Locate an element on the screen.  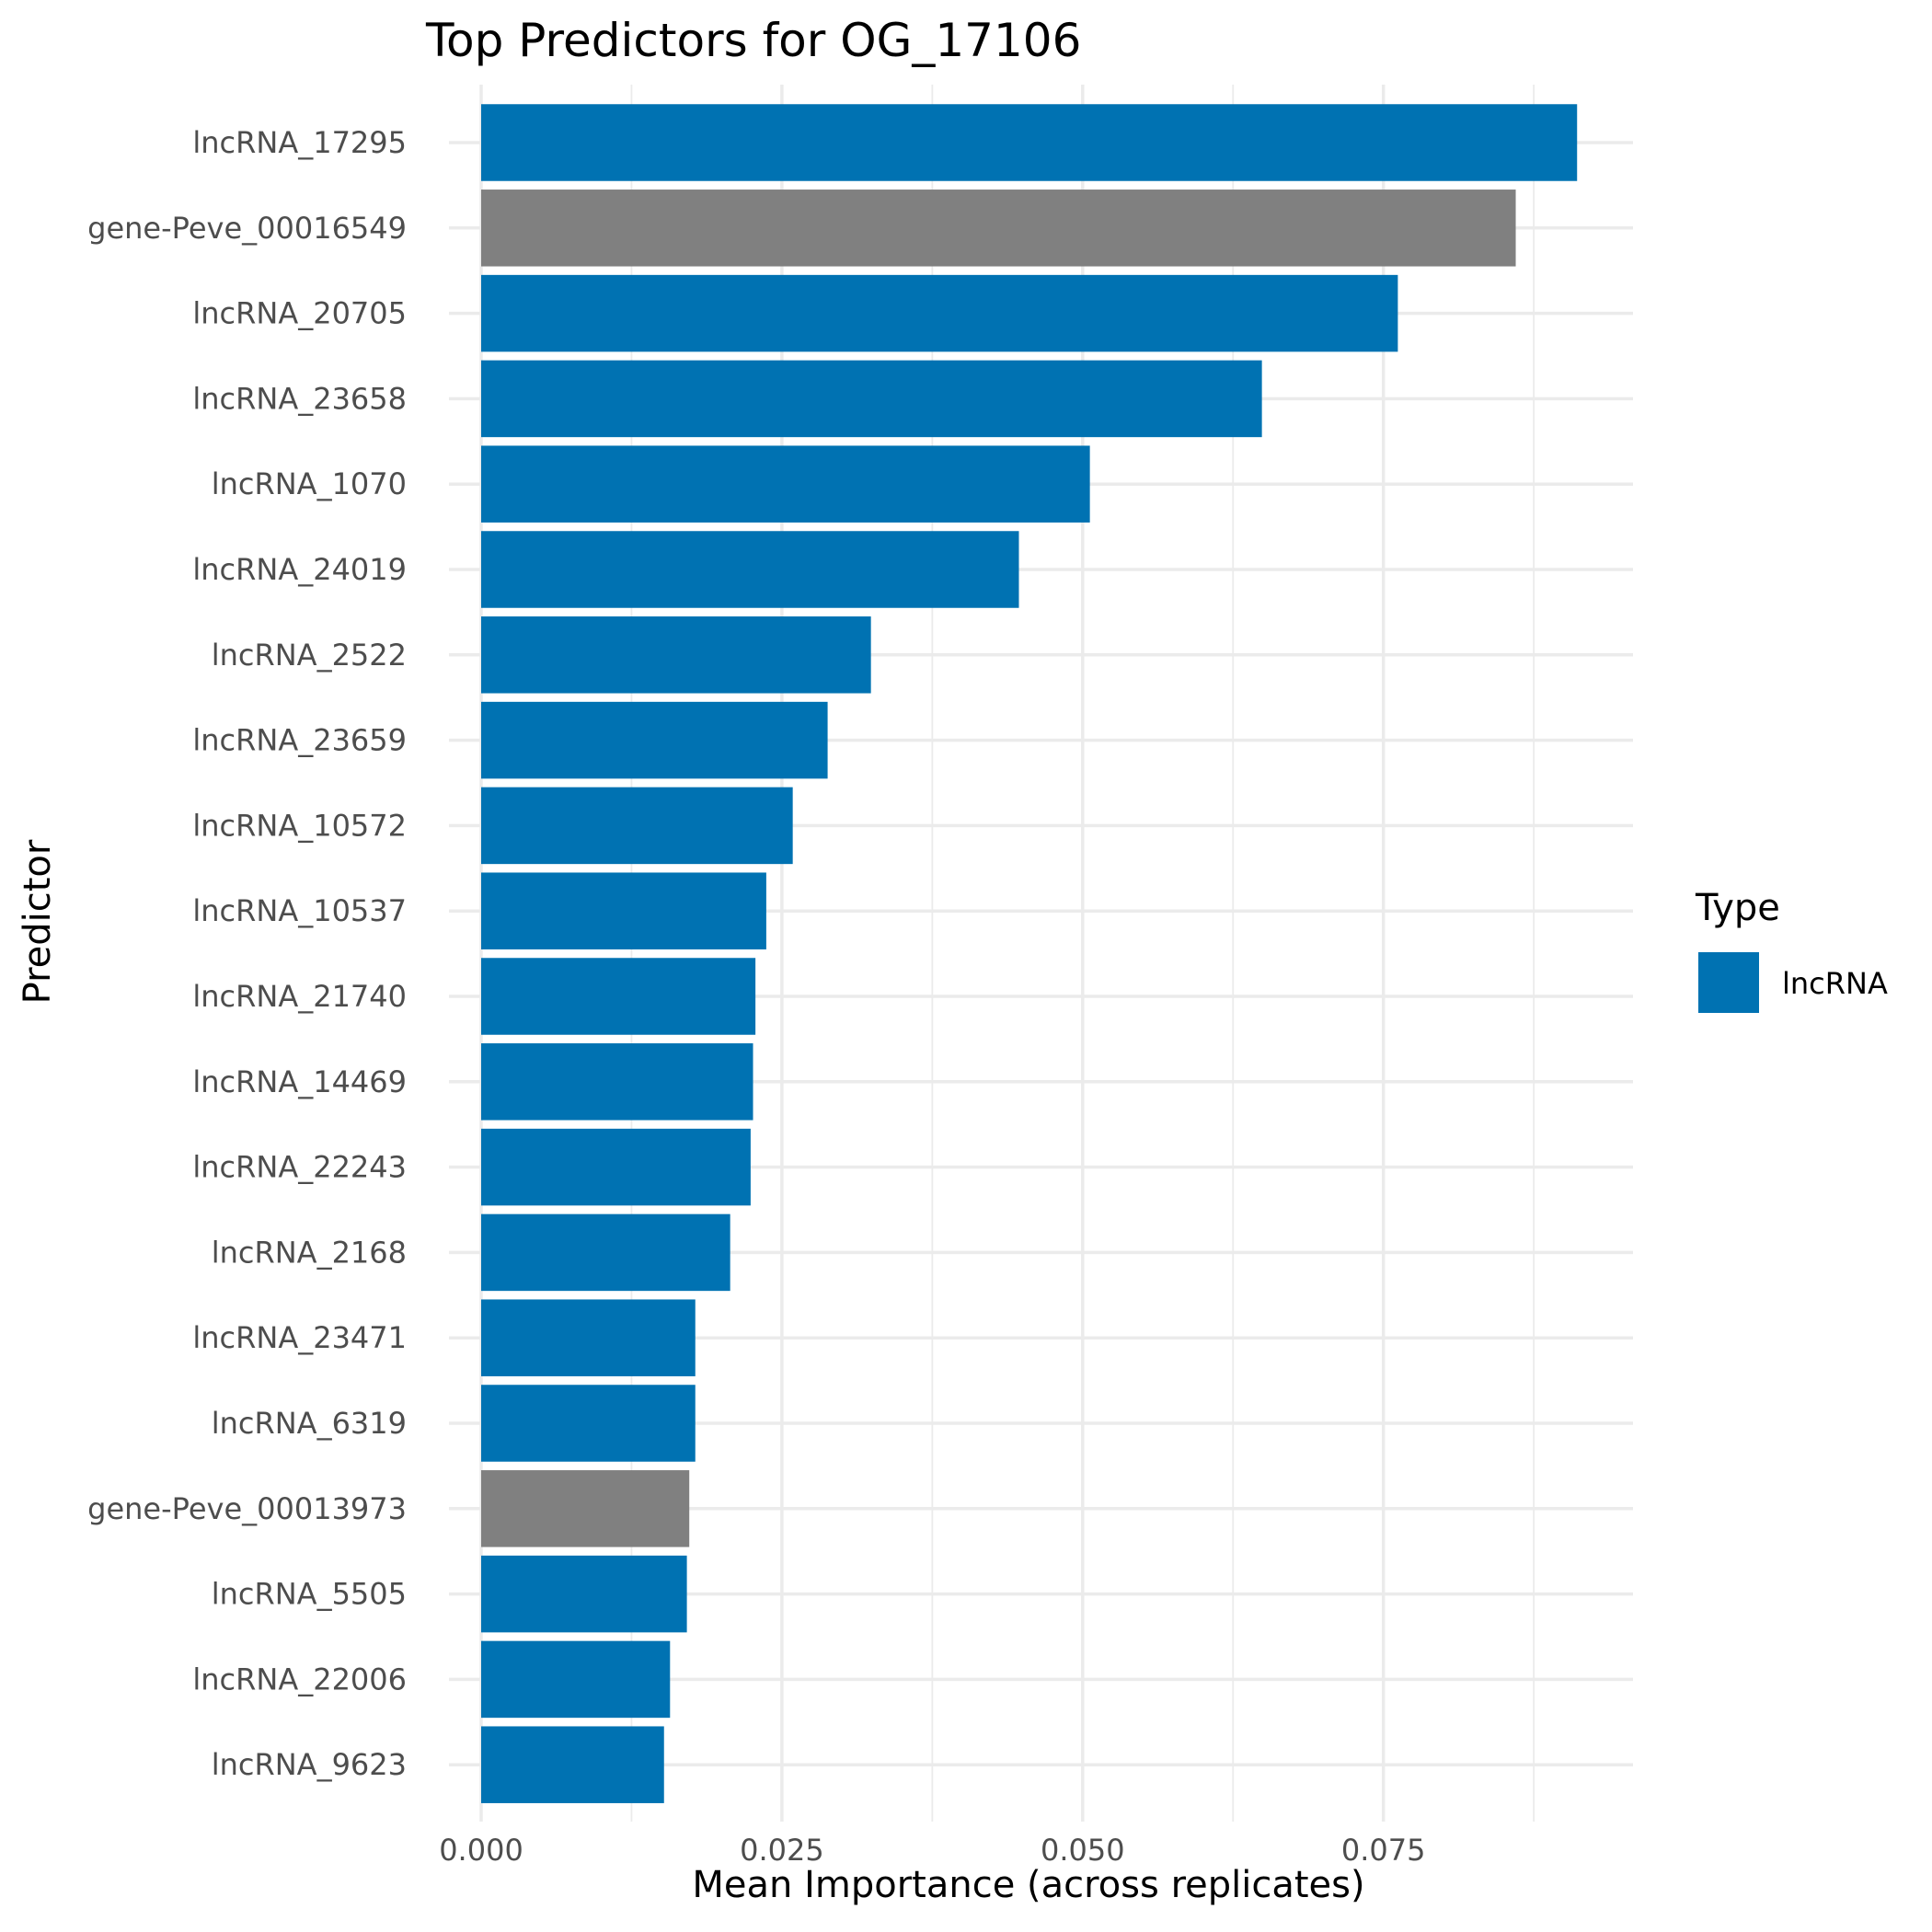
x-tick-label: 0.050 is located at coordinates (1083, 1850).